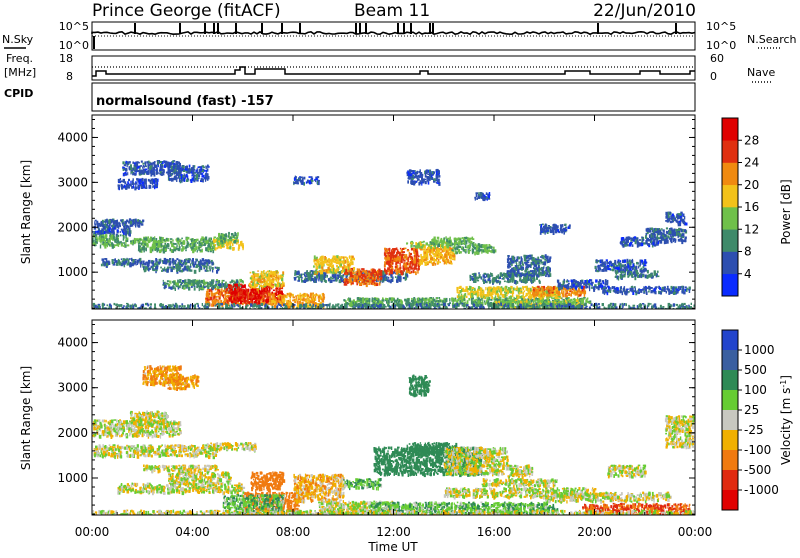  Describe the element at coordinates (644, 11) in the screenshot. I see `date-label: 22/Jun/2010` at that location.